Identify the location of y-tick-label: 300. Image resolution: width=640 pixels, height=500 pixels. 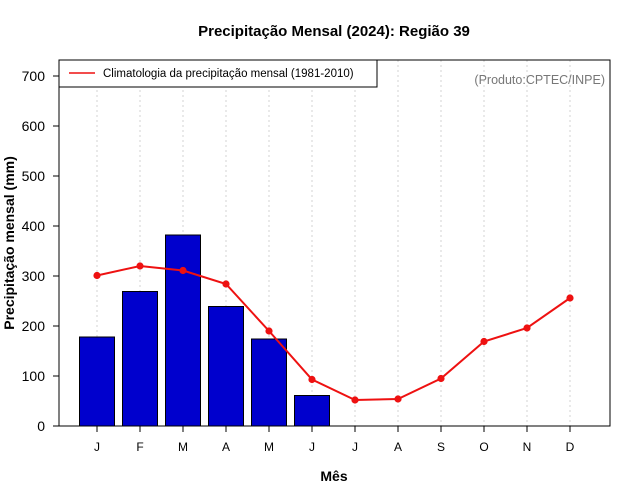
(34, 276).